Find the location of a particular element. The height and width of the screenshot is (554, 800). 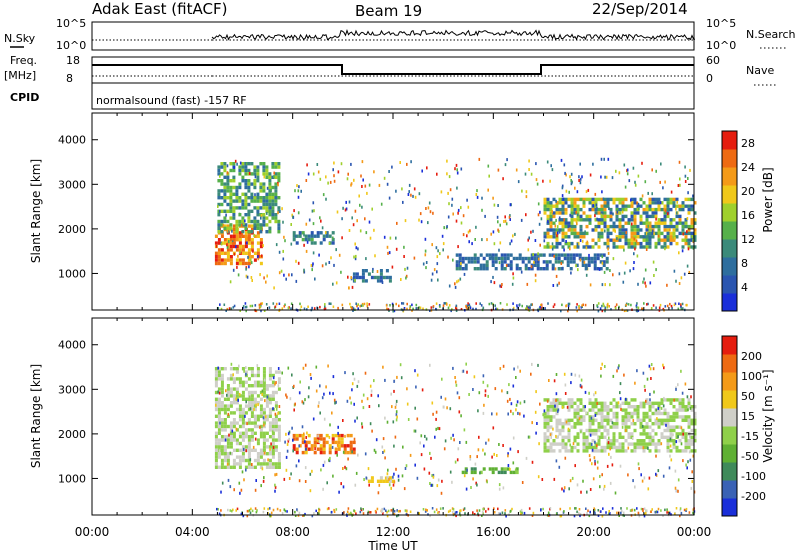

colorbar-segment is located at coordinates (729, 363).